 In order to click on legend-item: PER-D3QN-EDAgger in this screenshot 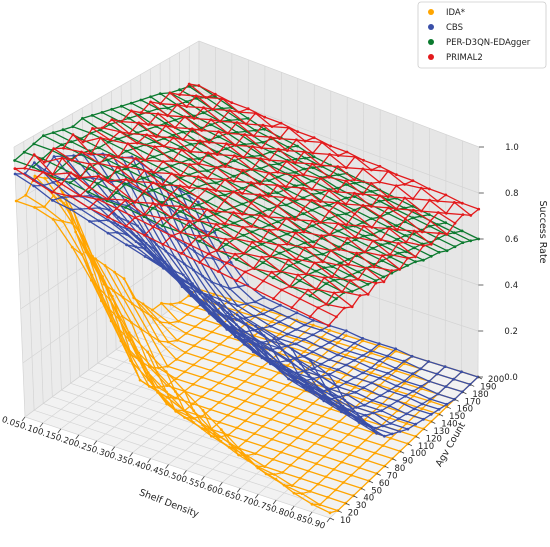, I will do `click(479, 43)`.